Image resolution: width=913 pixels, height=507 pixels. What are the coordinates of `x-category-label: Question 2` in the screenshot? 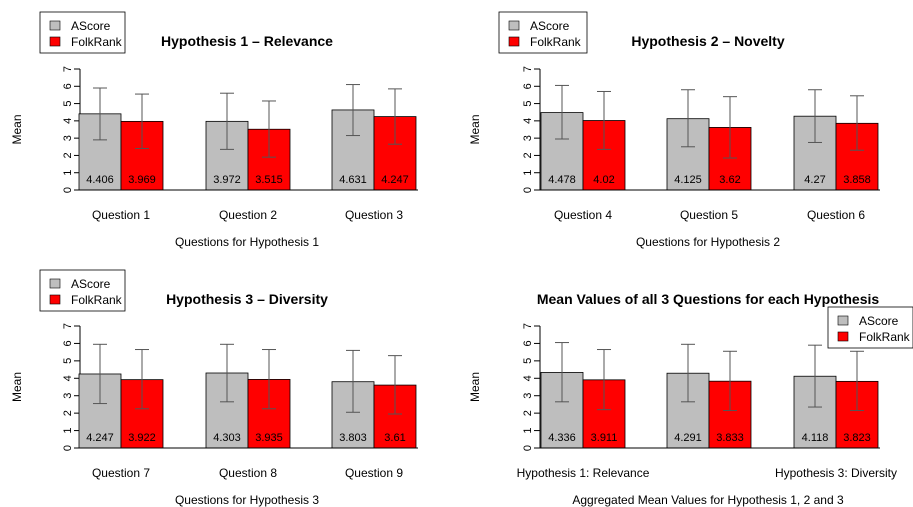 It's located at (248, 215).